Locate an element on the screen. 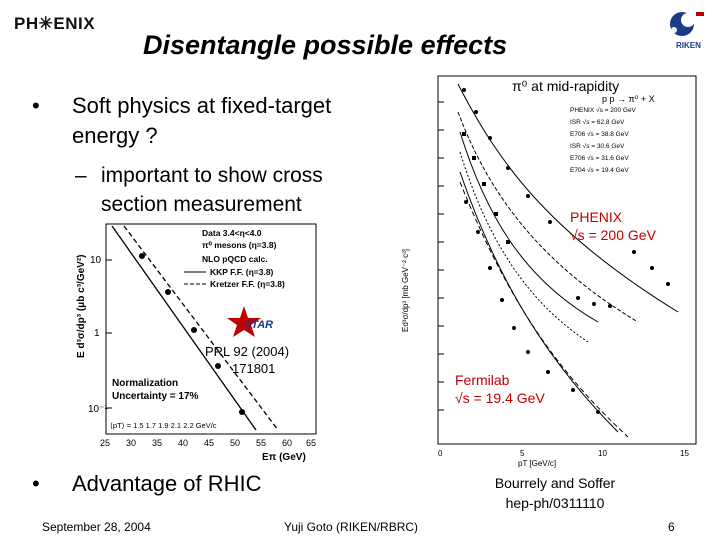 This screenshot has width=720, height=540. fermilab-overlay-line1: Fermilab is located at coordinates (482, 380).